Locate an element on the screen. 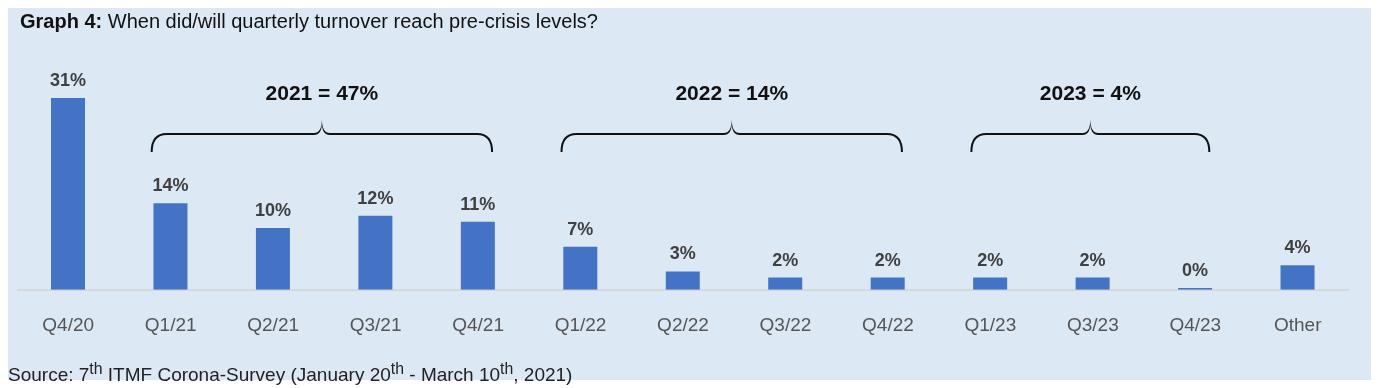 The image size is (1379, 388). x-tick-label: Q4/22 is located at coordinates (888, 325).